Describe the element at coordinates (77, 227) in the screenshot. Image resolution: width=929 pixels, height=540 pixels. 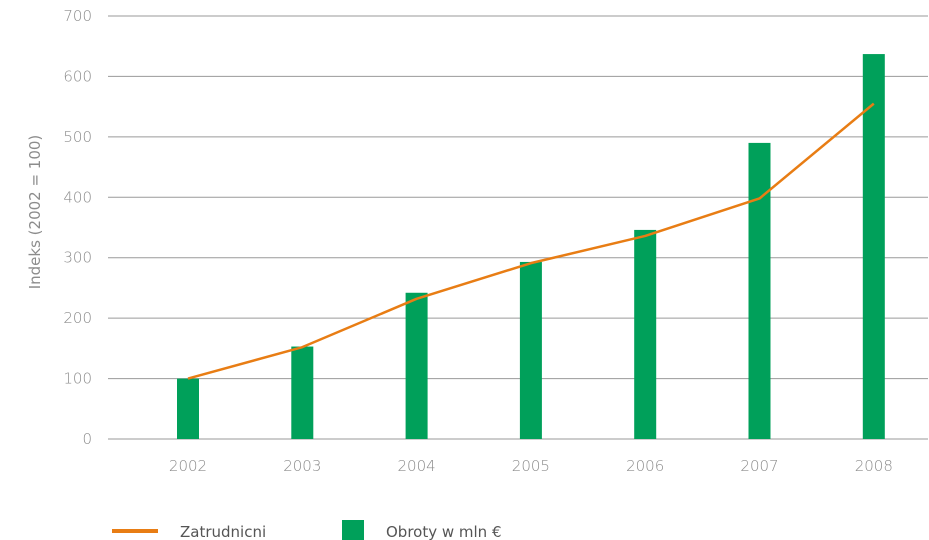
I see `y-axis-ticks: 0 100 200 300 400 500 600 700` at that location.